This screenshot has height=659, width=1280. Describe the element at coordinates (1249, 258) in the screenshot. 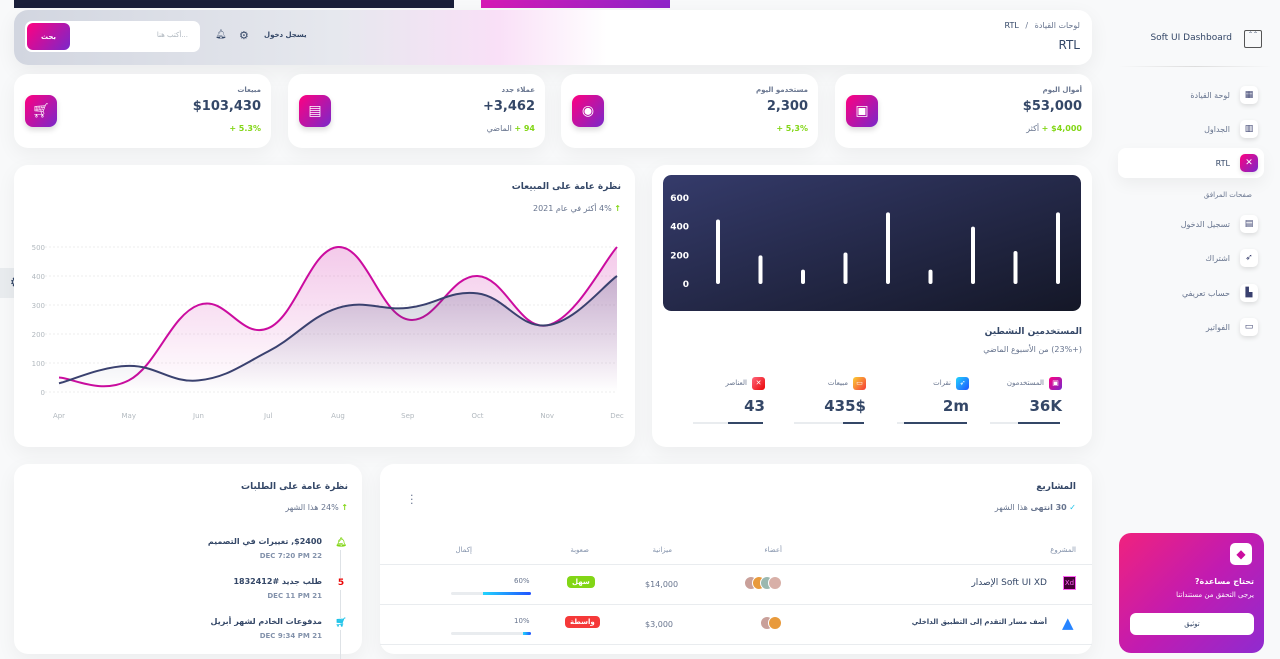

I see `rocket-icon: ➶` at that location.